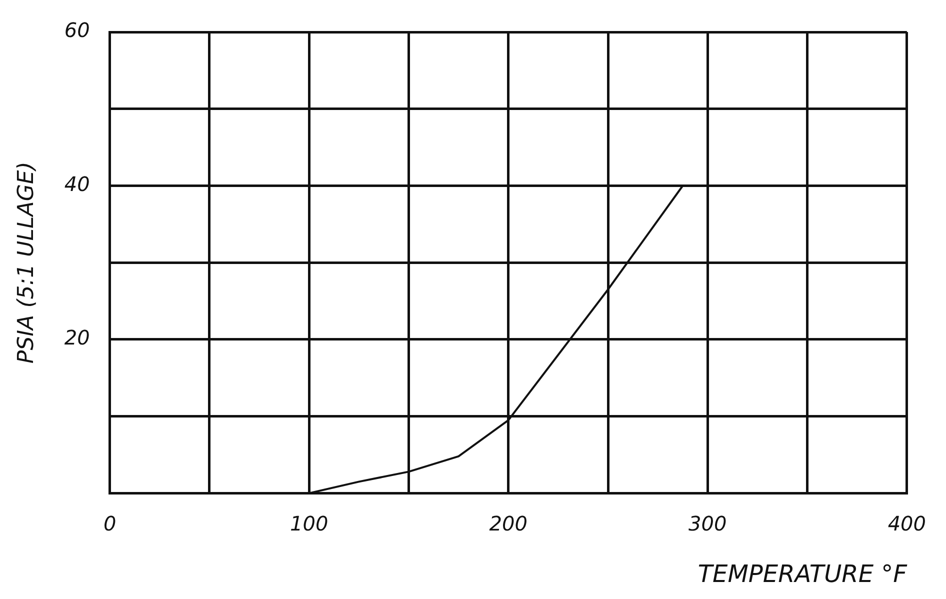 The height and width of the screenshot is (599, 946). Describe the element at coordinates (26, 263) in the screenshot. I see `y-axis-title: PSIA (5:1 ULLAGE)` at that location.